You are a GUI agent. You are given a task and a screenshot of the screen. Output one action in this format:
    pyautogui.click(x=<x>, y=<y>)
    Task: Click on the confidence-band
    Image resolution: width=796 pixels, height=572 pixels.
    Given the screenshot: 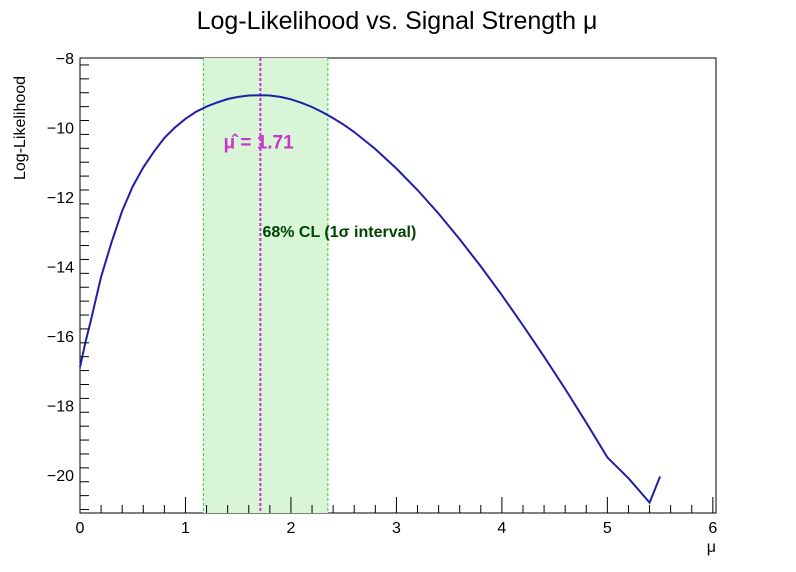 What is the action you would take?
    pyautogui.click(x=265, y=285)
    